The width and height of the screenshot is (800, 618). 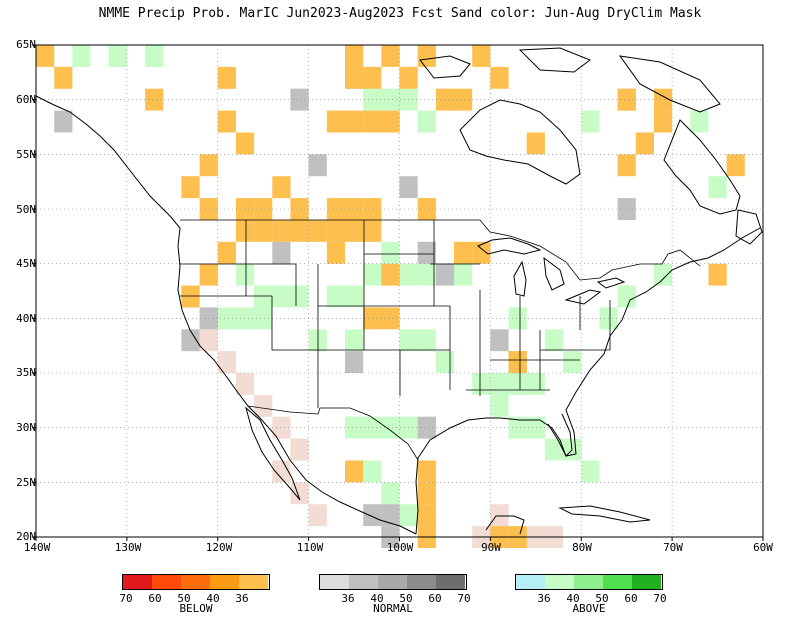 I want to click on legend-number: 50, so click(x=602, y=598).